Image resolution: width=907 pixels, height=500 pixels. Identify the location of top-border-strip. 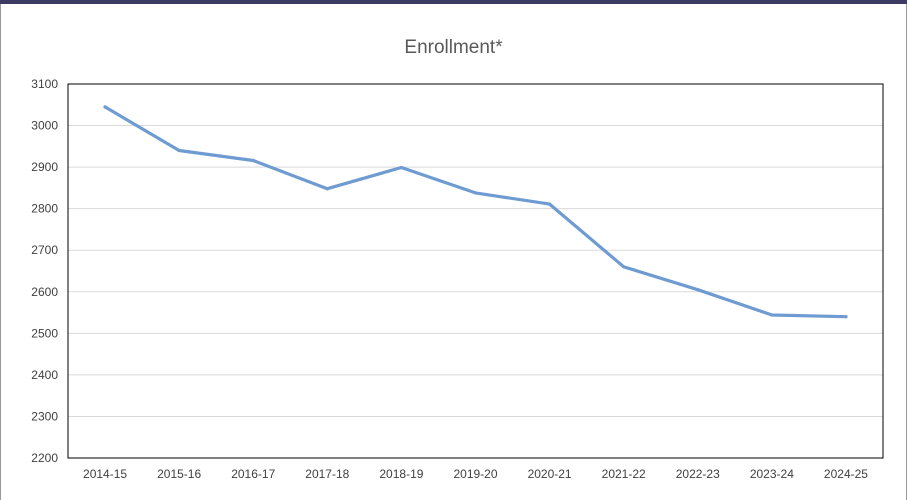
(453, 2).